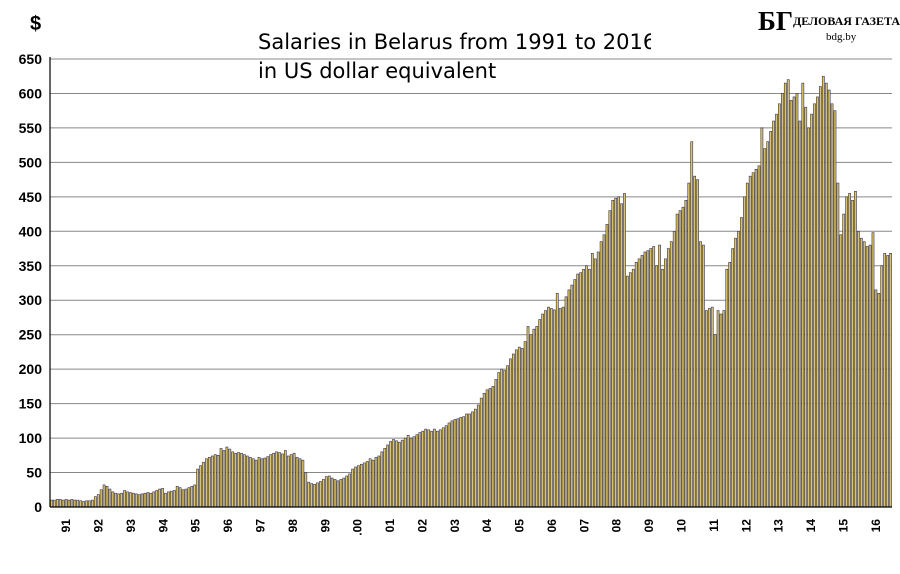 The height and width of the screenshot is (574, 900). Describe the element at coordinates (779, 526) in the screenshot. I see `x-tick-label: 13` at that location.